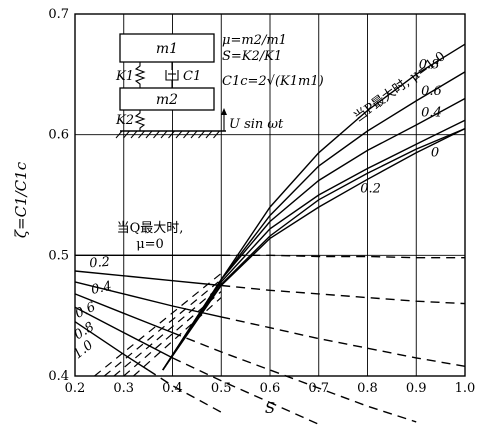 The height and width of the screenshot is (428, 490). Describe the element at coordinates (431, 113) in the screenshot. I see `p-series-label-3: 0.4` at that location.